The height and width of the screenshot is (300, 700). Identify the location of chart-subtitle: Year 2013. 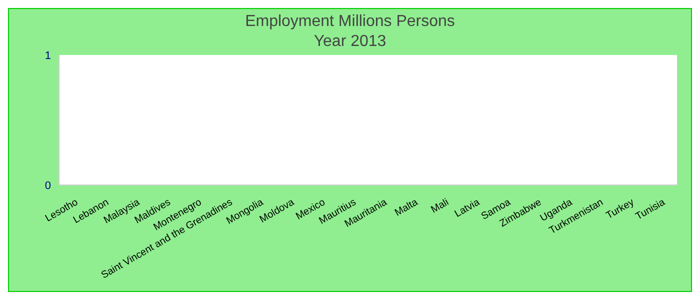
(350, 41).